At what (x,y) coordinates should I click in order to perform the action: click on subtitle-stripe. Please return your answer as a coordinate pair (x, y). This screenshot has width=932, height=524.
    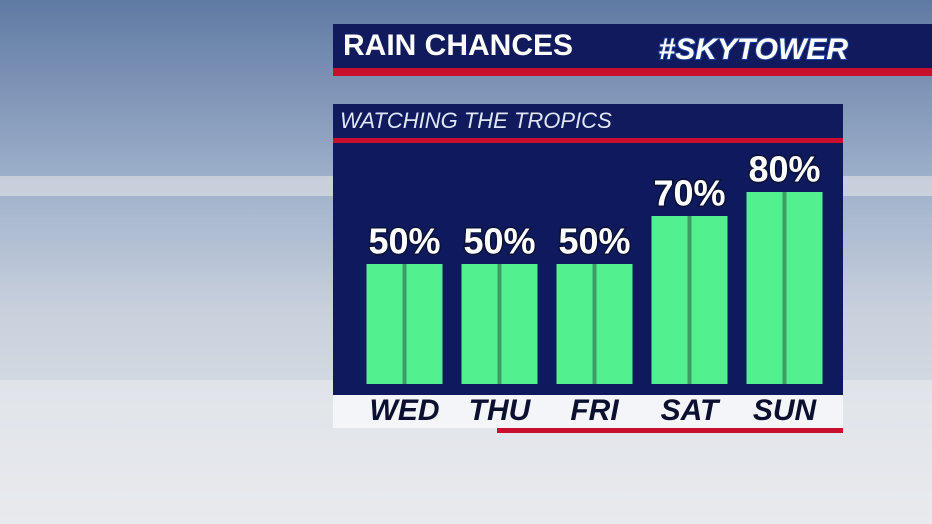
    Looking at the image, I should click on (588, 140).